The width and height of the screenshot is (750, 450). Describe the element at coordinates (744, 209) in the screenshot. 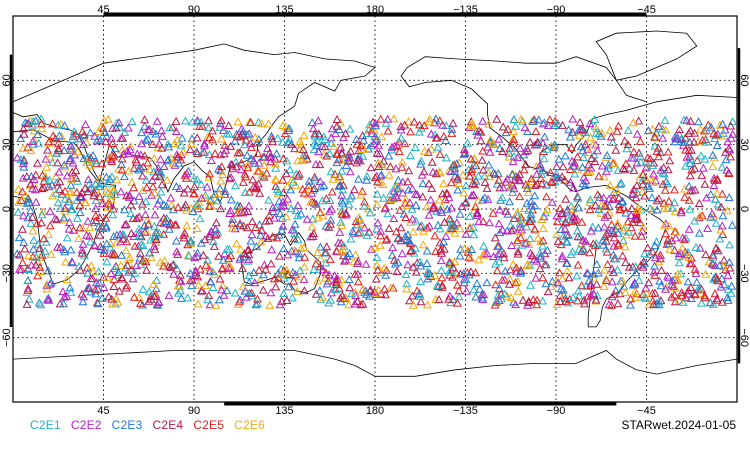

I see `lat-tick-label-right: 0` at that location.